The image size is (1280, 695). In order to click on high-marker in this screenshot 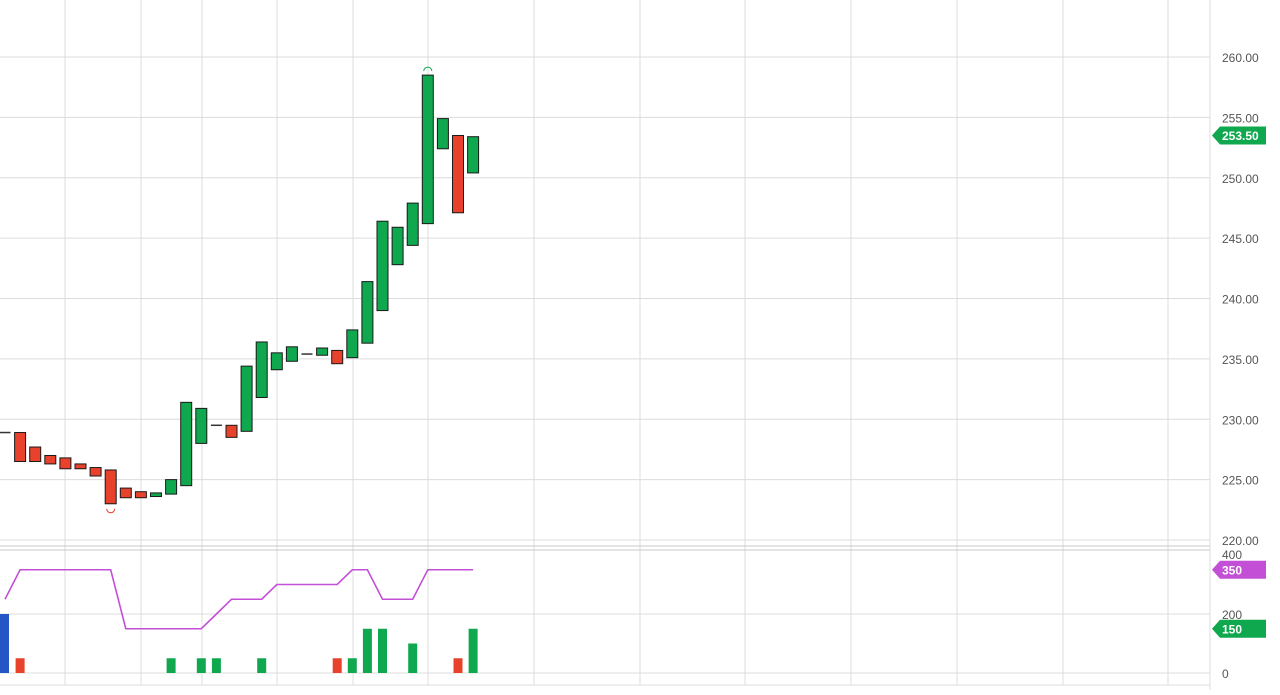, I will do `click(428, 69)`.